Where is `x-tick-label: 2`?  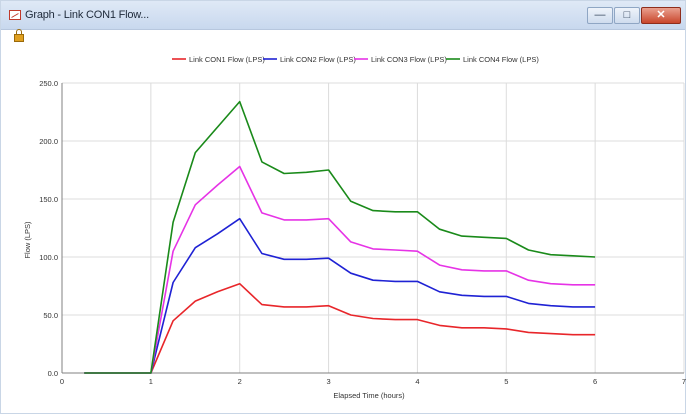
x-tick-label: 2 is located at coordinates (240, 381).